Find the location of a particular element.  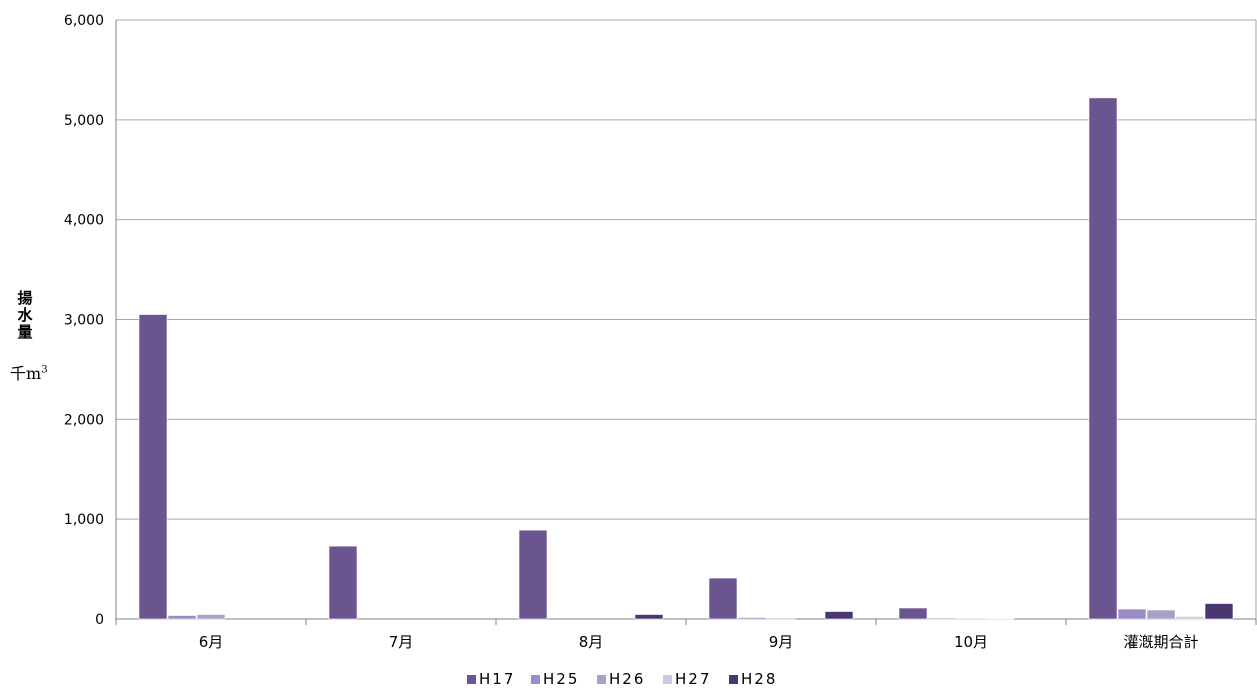

legend-label-h28: H28 is located at coordinates (759, 679).